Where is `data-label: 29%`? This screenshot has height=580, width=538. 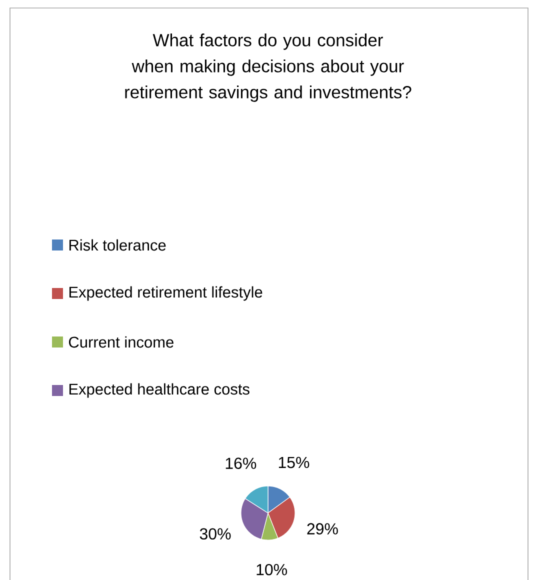
data-label: 29% is located at coordinates (322, 528).